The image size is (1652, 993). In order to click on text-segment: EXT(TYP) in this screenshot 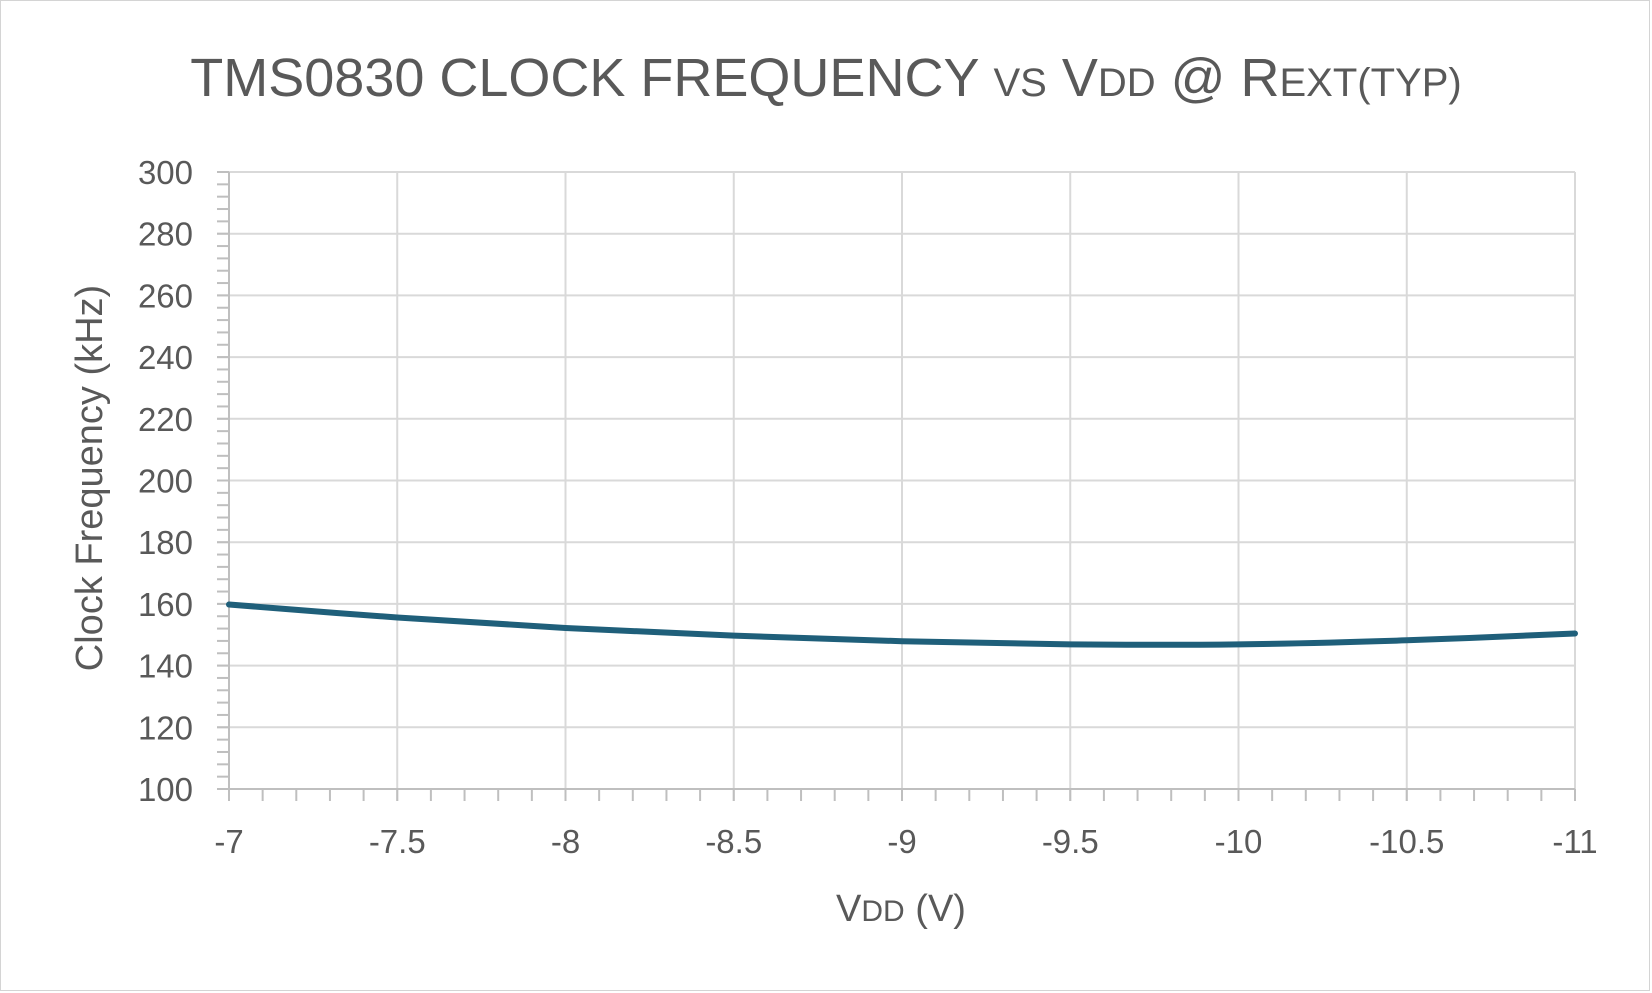, I will do `click(1371, 83)`.